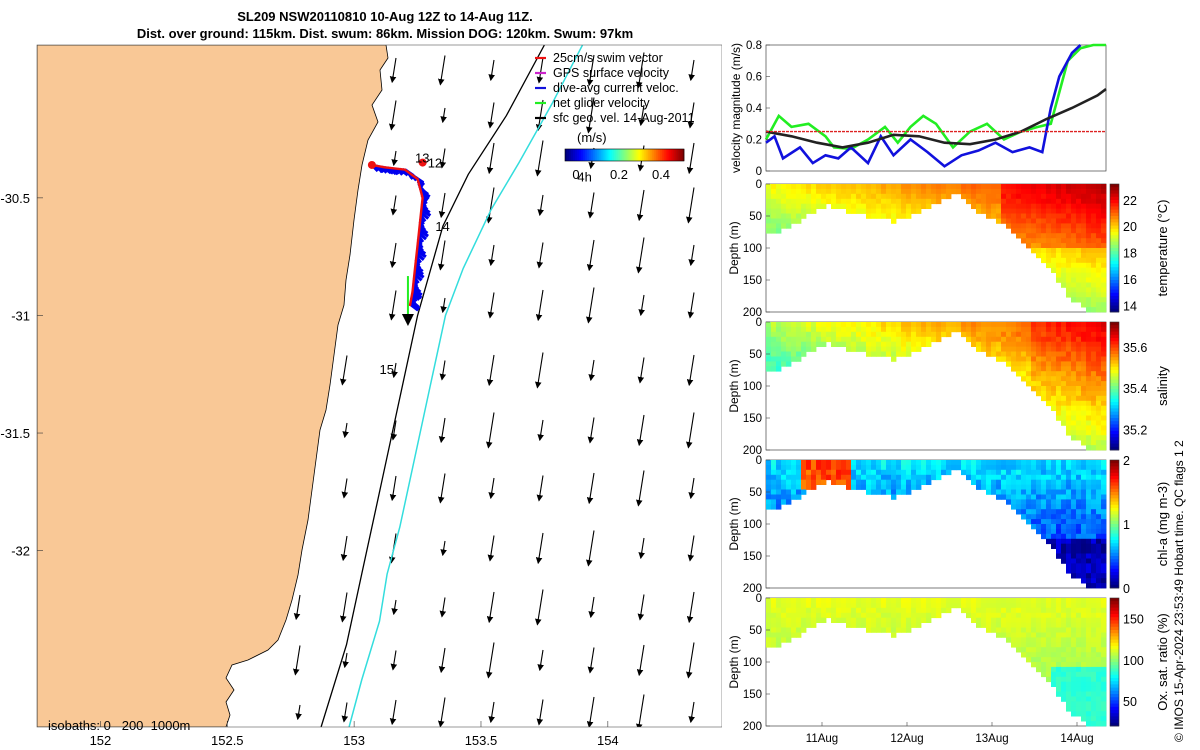 The height and width of the screenshot is (750, 1200). What do you see at coordinates (418, 277) in the screenshot?
I see `current-vector` at bounding box center [418, 277].